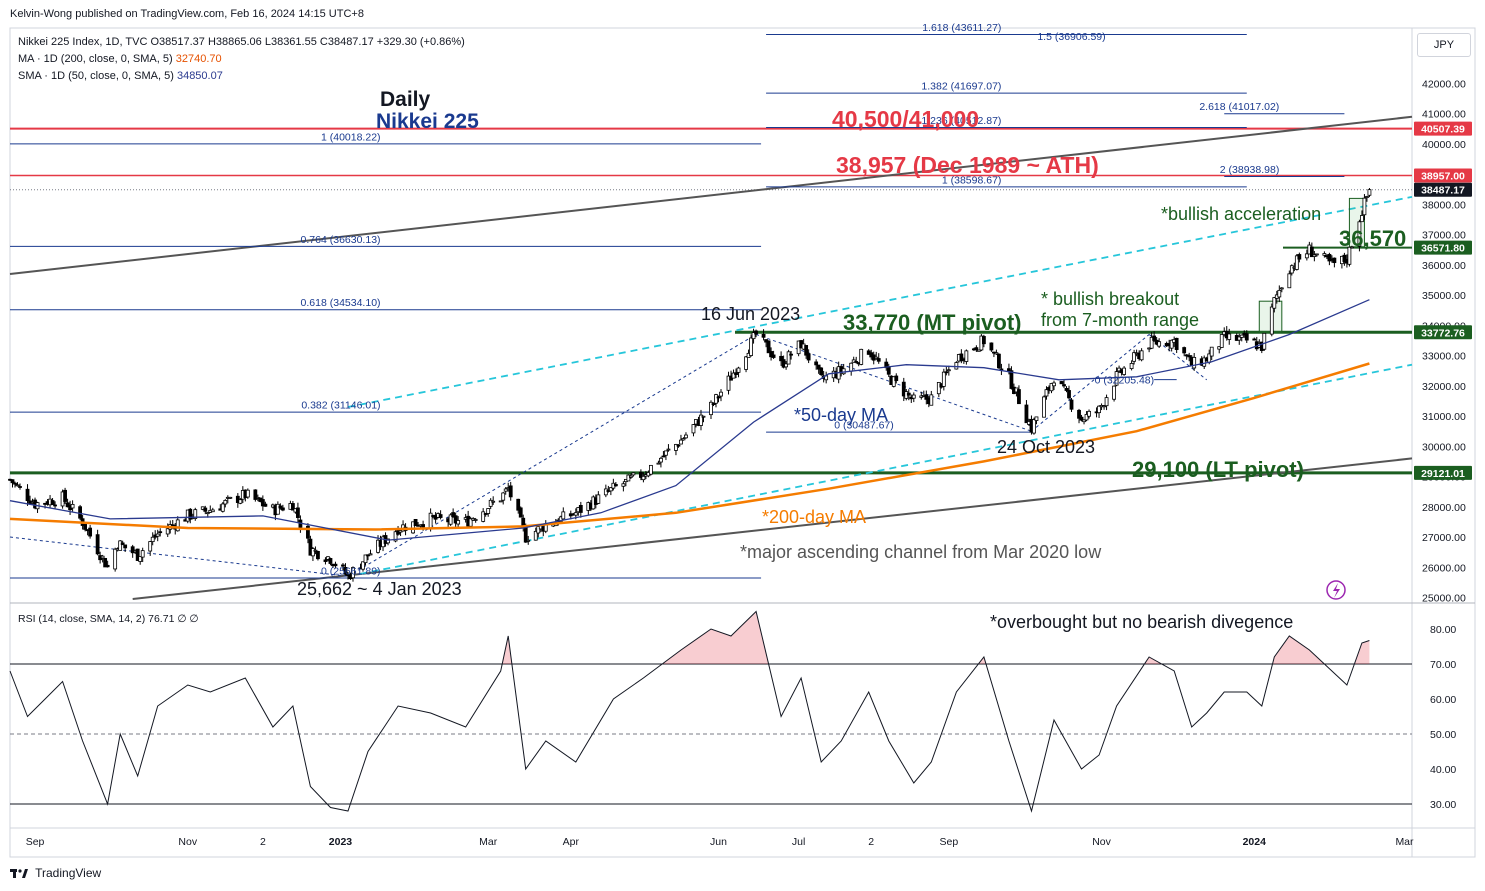 Image resolution: width=1485 pixels, height=891 pixels. Describe the element at coordinates (1241, 214) in the screenshot. I see `annotation-bullish-acceleration: *bullish acceleration` at that location.